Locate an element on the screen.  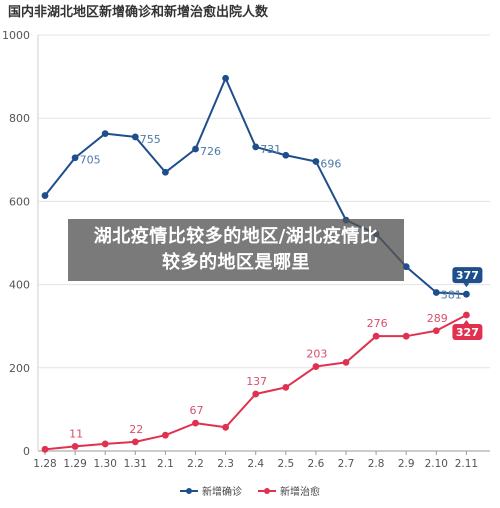
x-tick-label: 2.10 is located at coordinates (436, 464).